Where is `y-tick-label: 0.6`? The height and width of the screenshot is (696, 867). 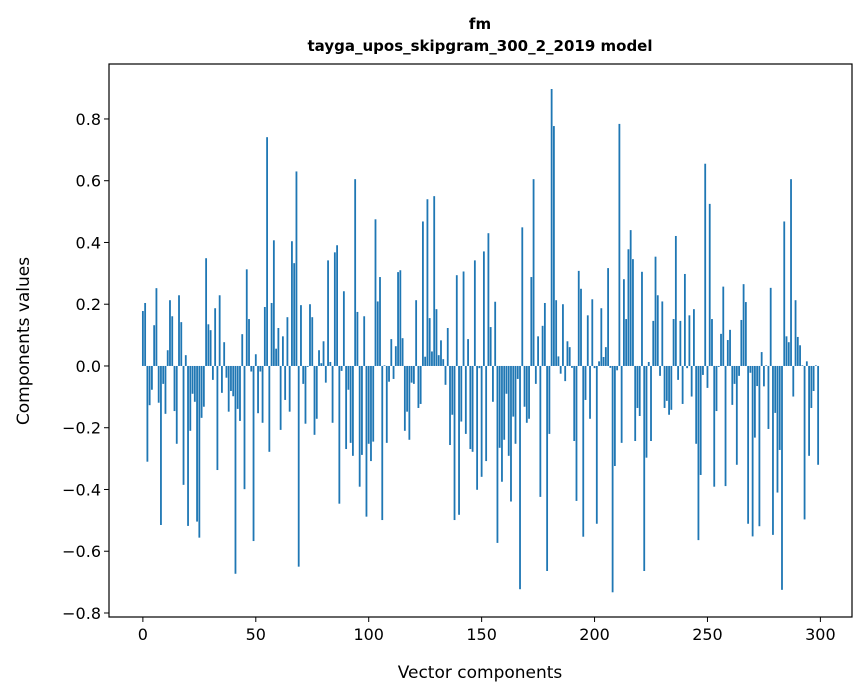
y-tick-label: 0.6 is located at coordinates (88, 181).